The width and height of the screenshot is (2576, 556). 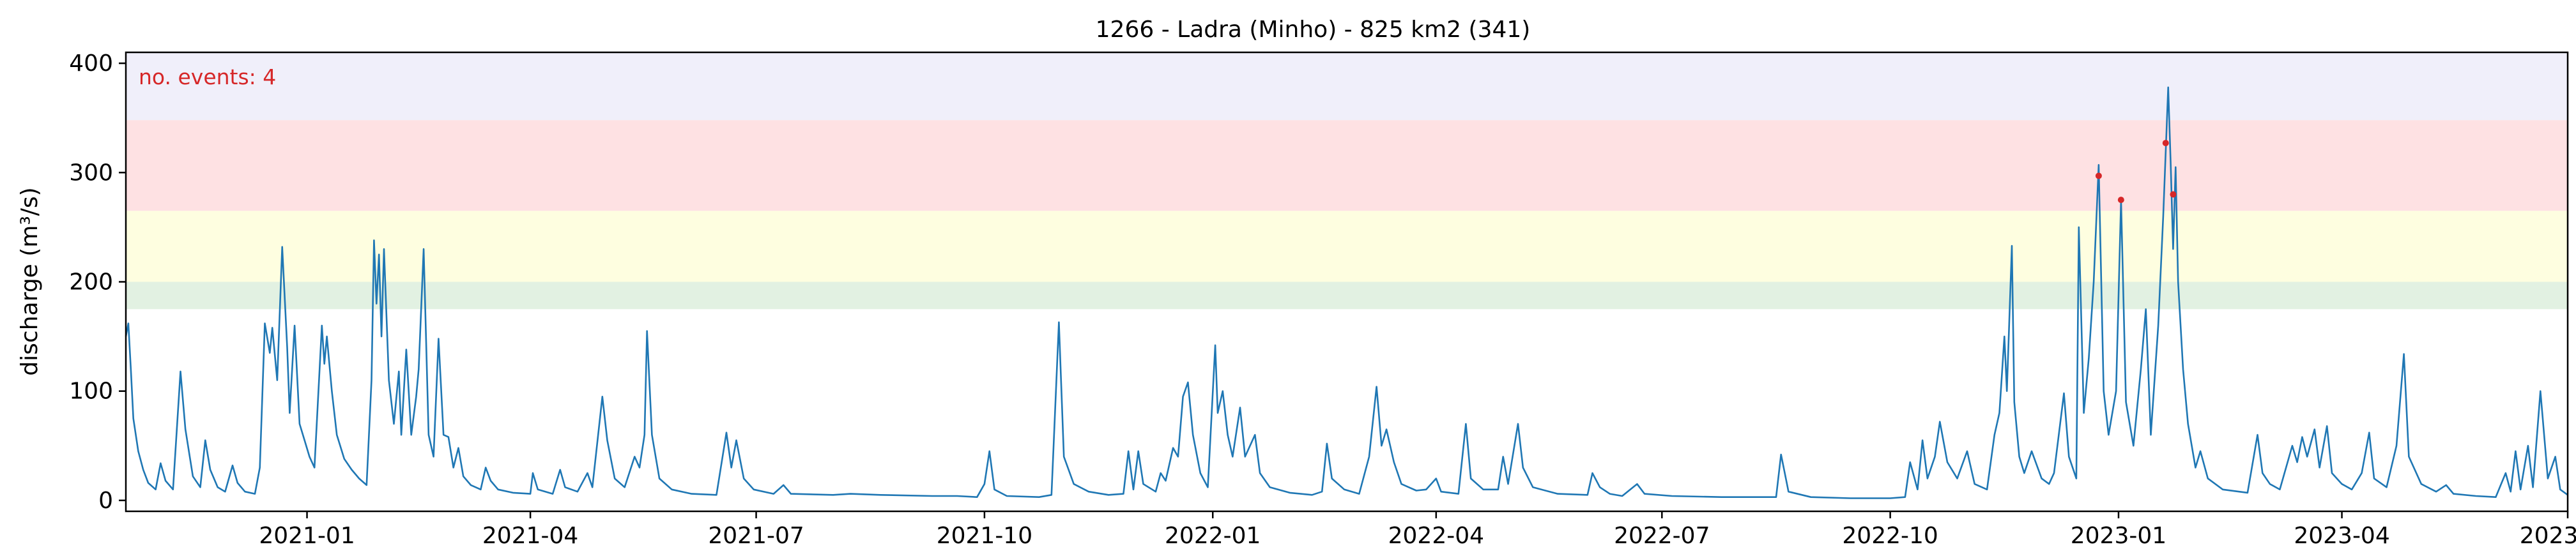 What do you see at coordinates (2341, 536) in the screenshot?
I see `x-tick-label: 2023-04` at bounding box center [2341, 536].